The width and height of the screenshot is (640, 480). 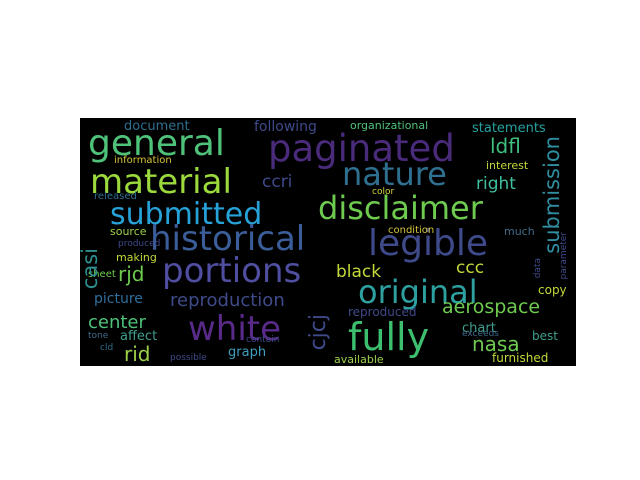 I want to click on word-available: available, so click(x=359, y=359).